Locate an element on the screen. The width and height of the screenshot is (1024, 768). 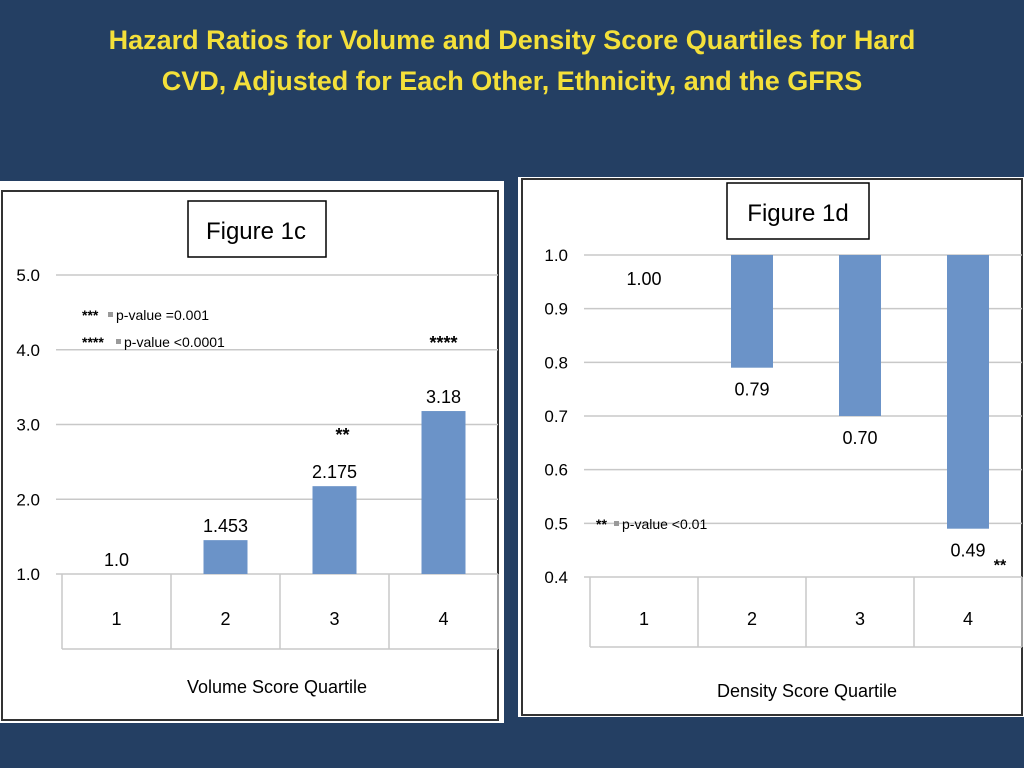
figure-1c-ytick-label: 3.0 is located at coordinates (28, 425).